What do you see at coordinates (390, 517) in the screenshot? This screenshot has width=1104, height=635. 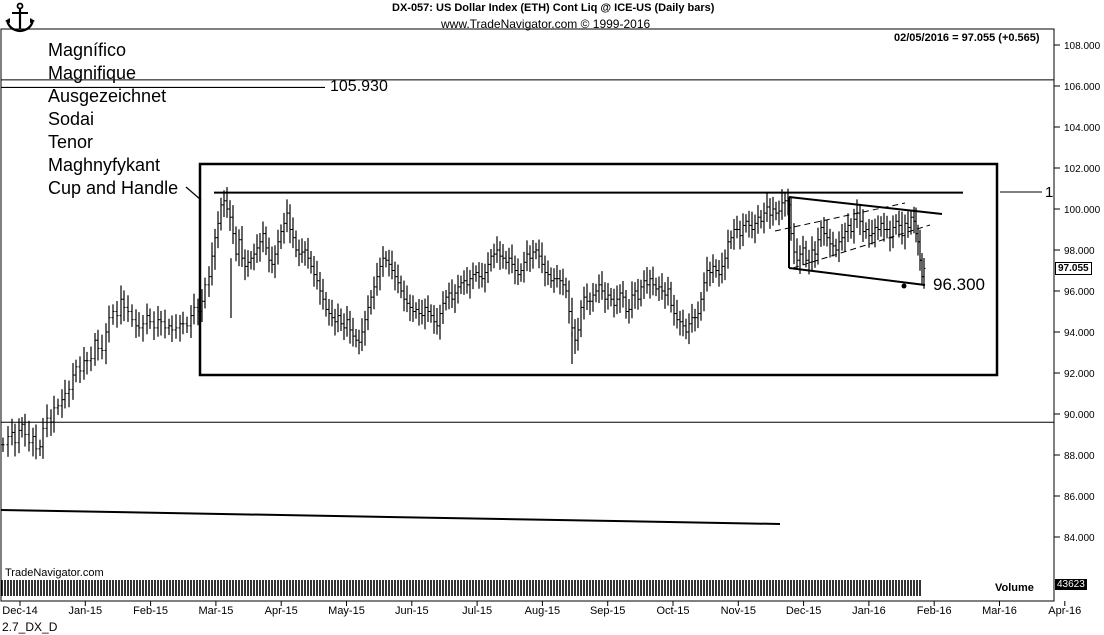 I see `long-trend-line` at bounding box center [390, 517].